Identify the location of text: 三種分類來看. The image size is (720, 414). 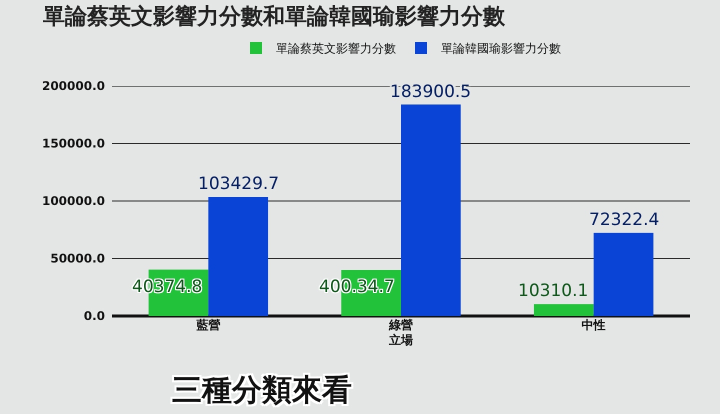
(262, 390).